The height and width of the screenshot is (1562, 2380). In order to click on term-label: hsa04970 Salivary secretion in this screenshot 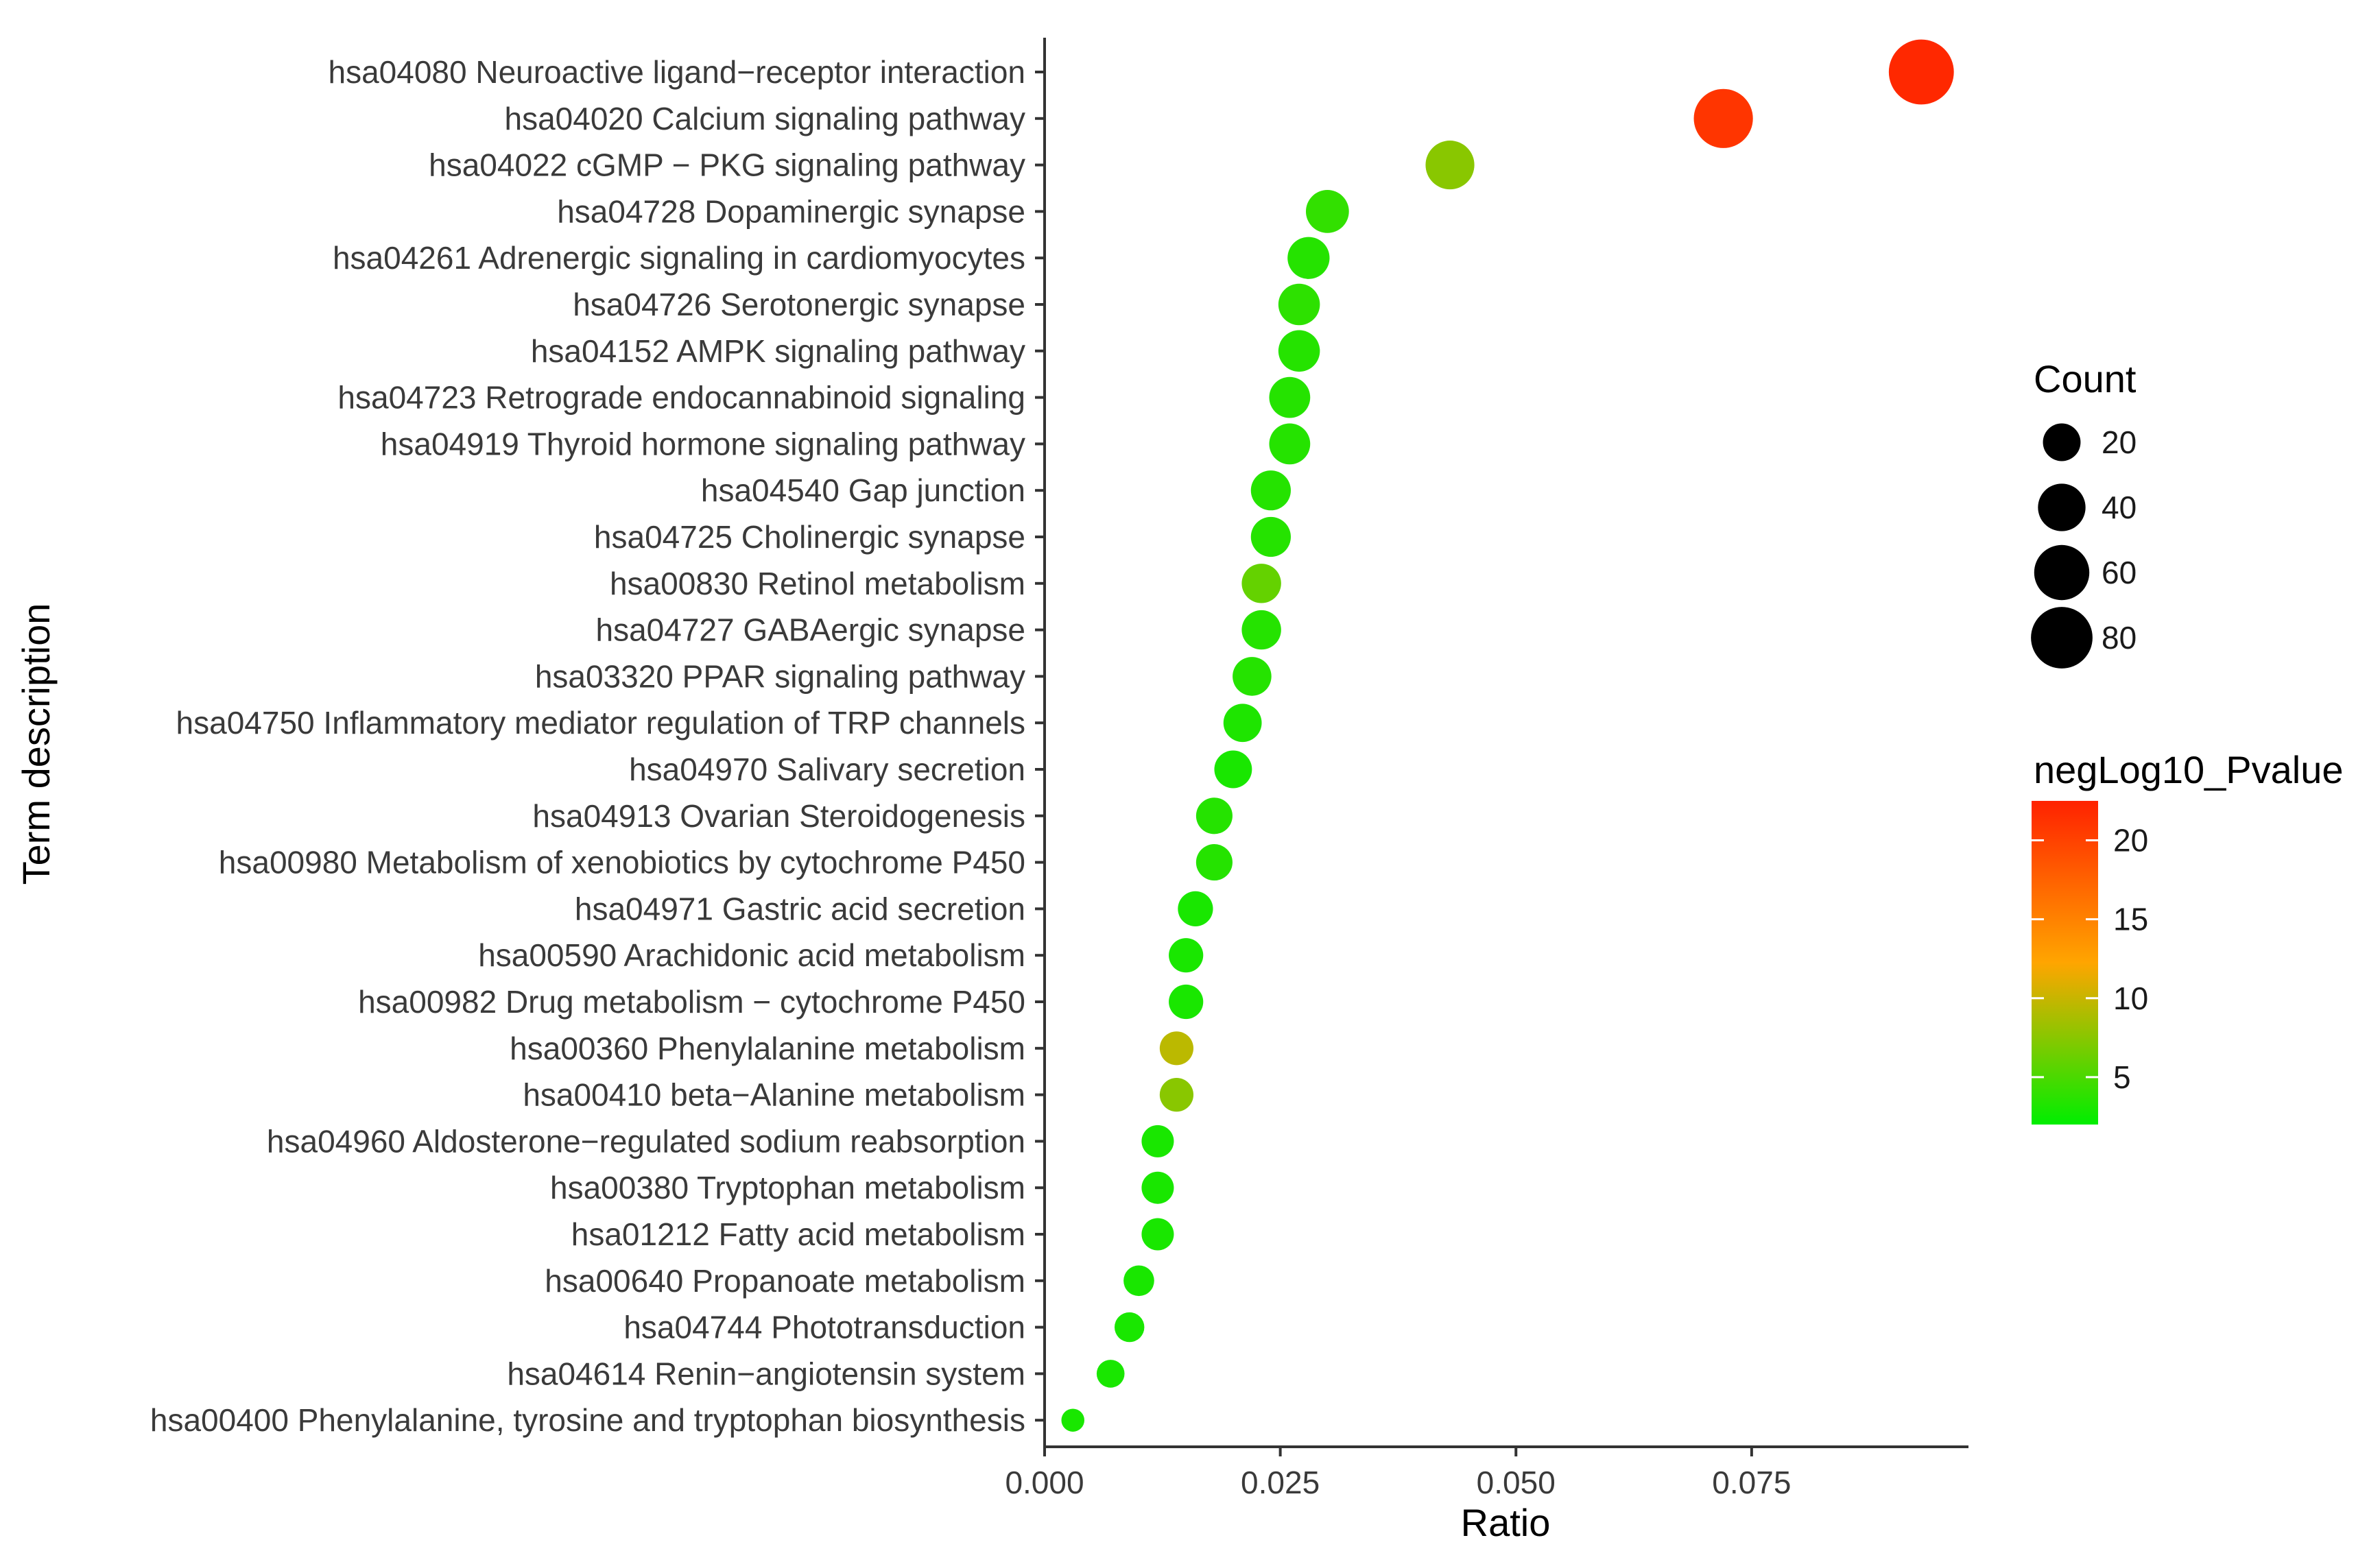, I will do `click(827, 770)`.